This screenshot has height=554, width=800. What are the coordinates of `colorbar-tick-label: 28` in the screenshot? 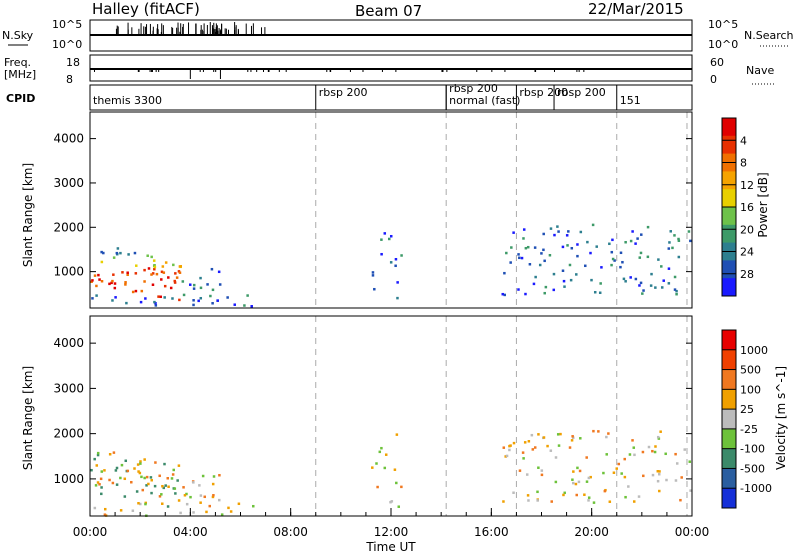 It's located at (747, 274).